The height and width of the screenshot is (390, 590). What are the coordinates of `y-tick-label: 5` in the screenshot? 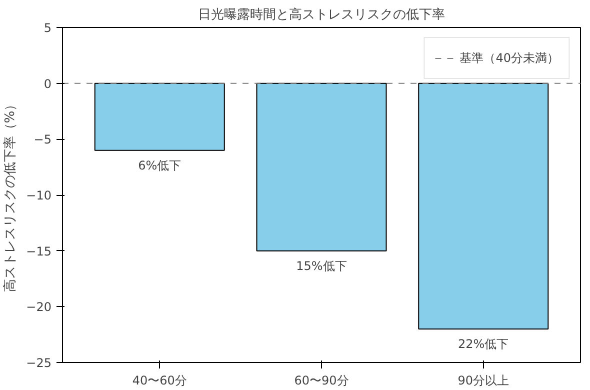 It's located at (48, 28).